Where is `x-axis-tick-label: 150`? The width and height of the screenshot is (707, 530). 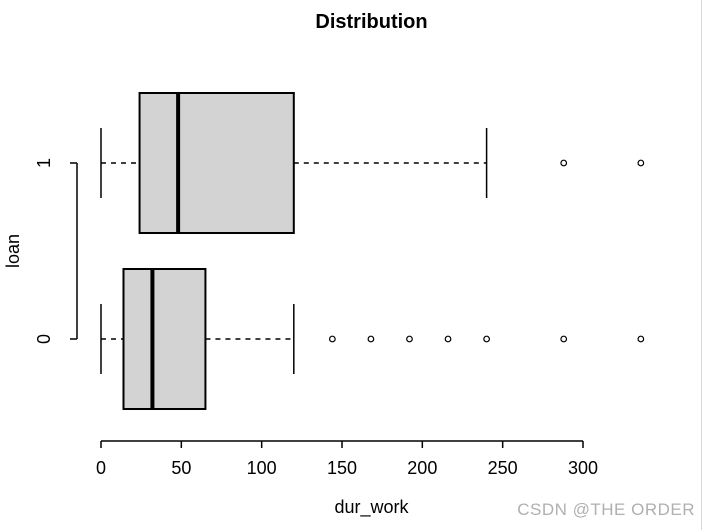 x-axis-tick-label: 150 is located at coordinates (342, 468).